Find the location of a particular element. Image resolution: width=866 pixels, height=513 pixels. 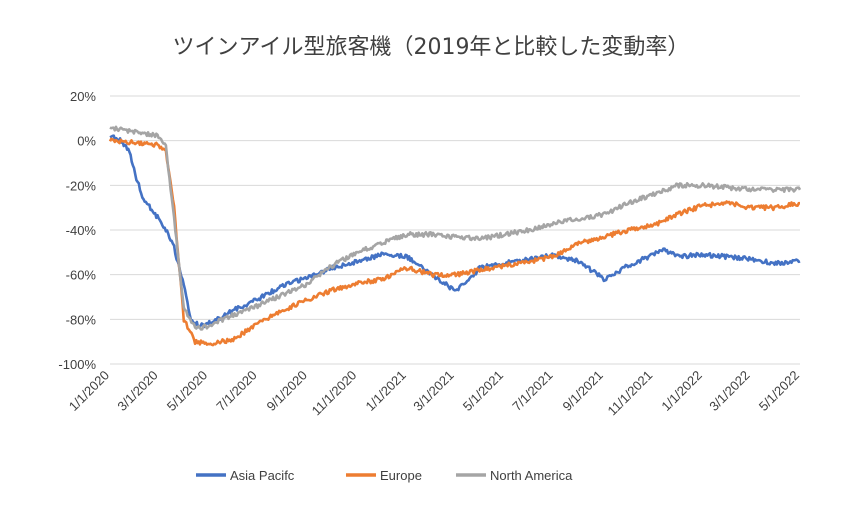

x-tick-label: 1/1/2021 is located at coordinates (385, 391).